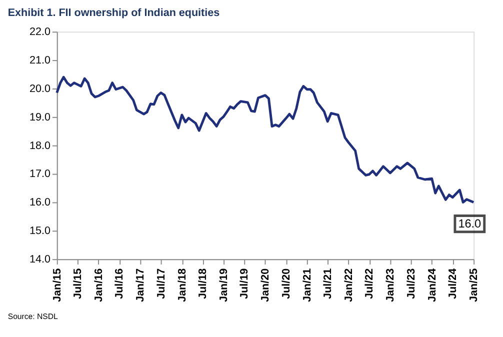 The width and height of the screenshot is (503, 337). What do you see at coordinates (140, 285) in the screenshot?
I see `x-tick-label: Jan/17` at bounding box center [140, 285].